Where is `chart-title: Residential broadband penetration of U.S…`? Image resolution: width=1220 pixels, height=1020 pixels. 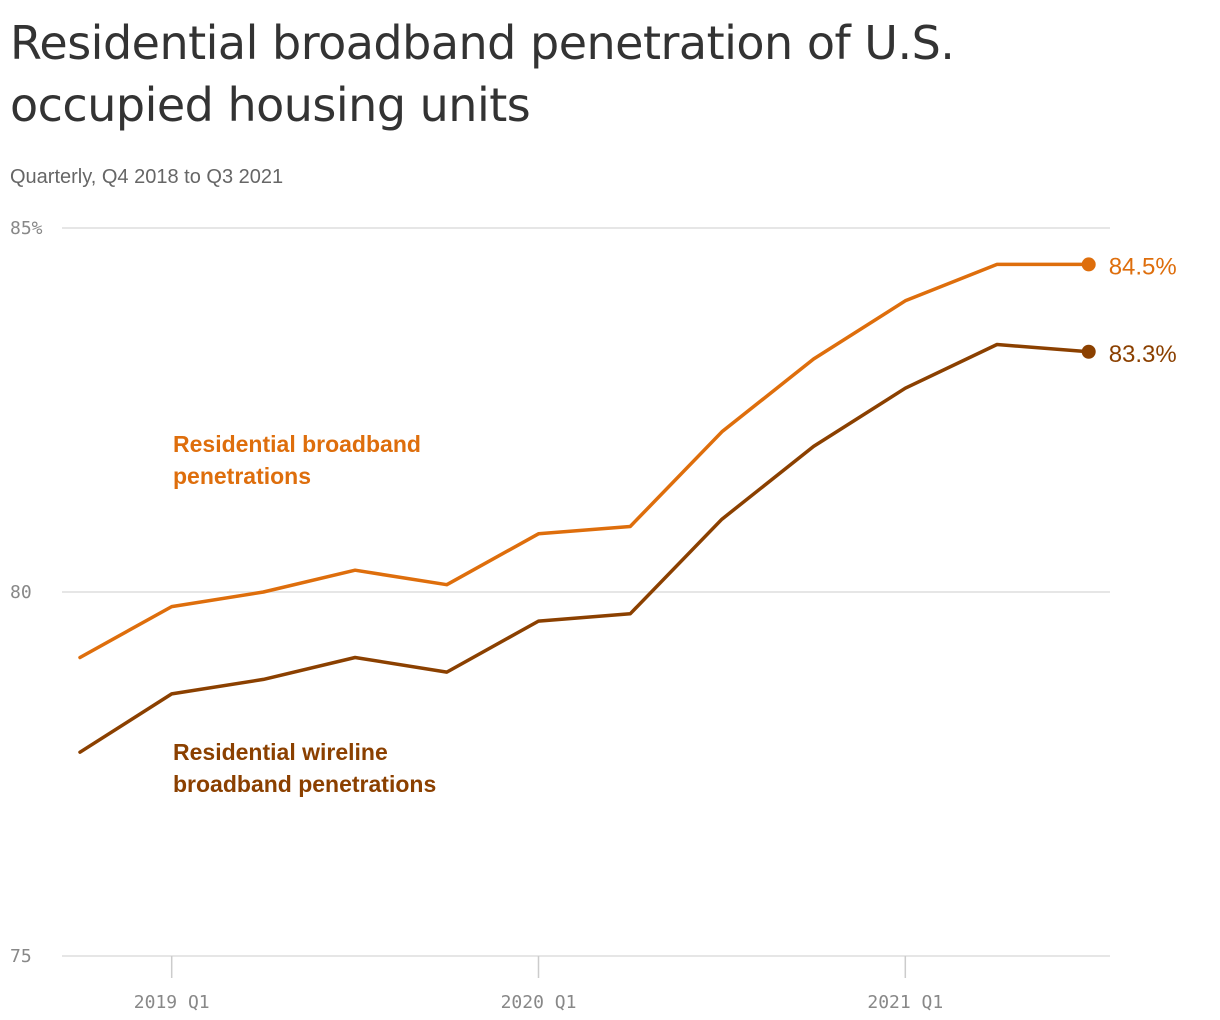 chart-title: Residential broadband penetration of U.S… is located at coordinates (482, 74).